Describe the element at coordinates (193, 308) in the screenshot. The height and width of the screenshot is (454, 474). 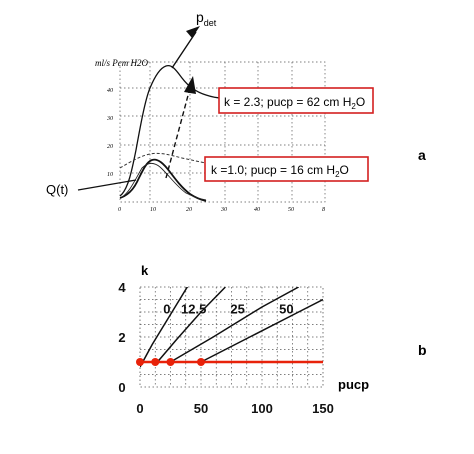
I see `series-label: 12.5` at that location.